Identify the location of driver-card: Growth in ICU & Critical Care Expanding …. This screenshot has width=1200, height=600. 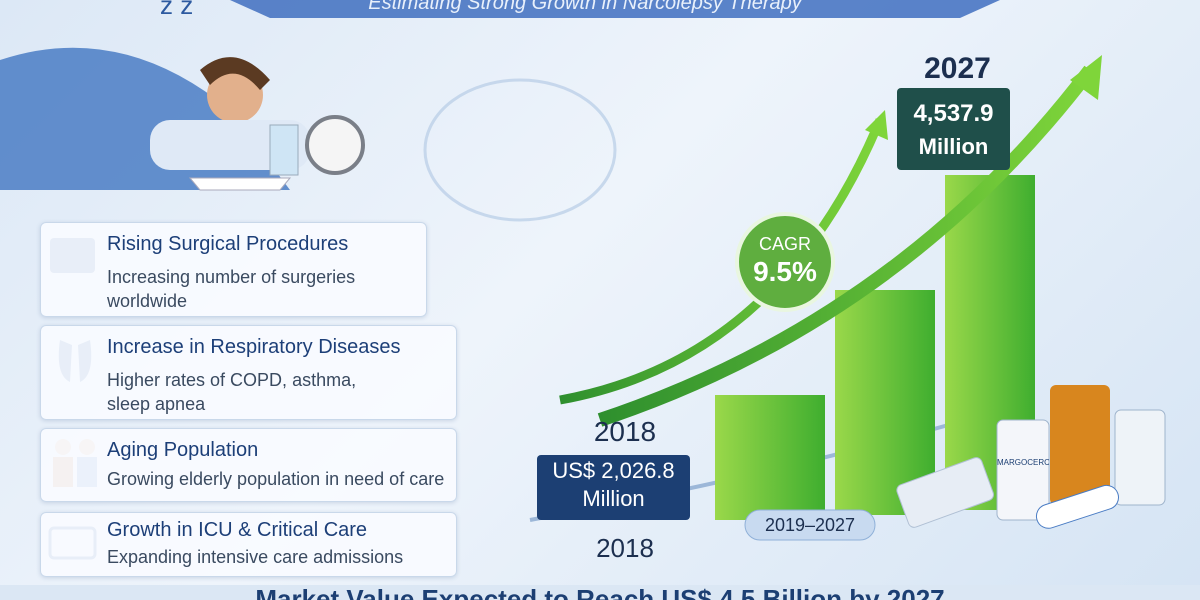
(248, 544).